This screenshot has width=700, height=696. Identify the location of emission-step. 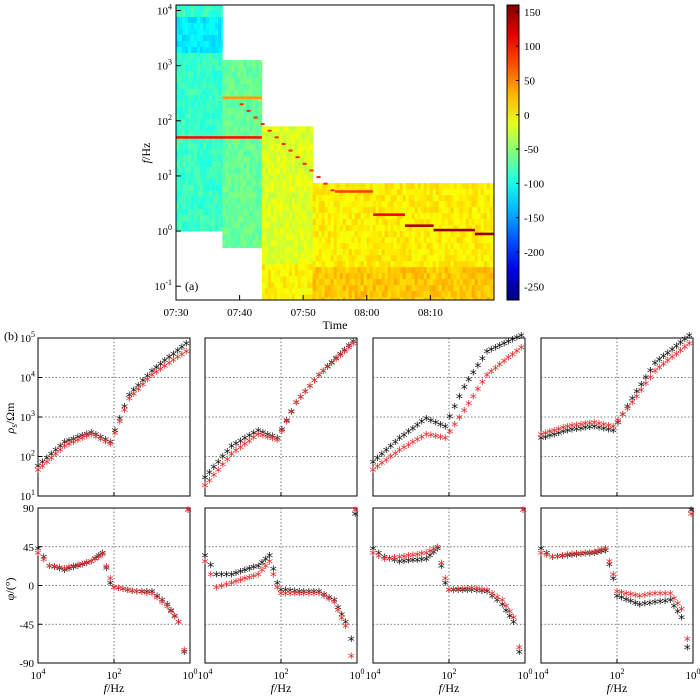
(269, 130).